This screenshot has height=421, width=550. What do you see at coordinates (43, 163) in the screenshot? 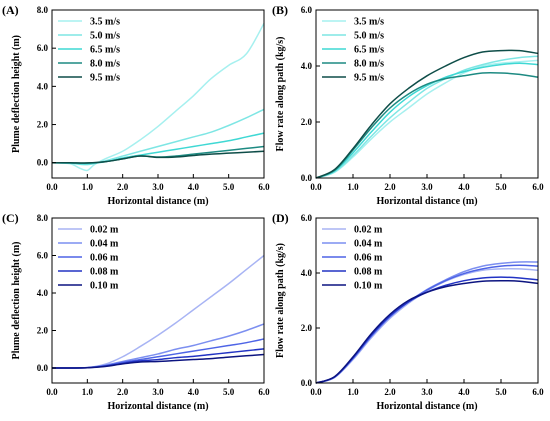
I see `panel-a-y-tick-label: 0.0` at bounding box center [43, 163].